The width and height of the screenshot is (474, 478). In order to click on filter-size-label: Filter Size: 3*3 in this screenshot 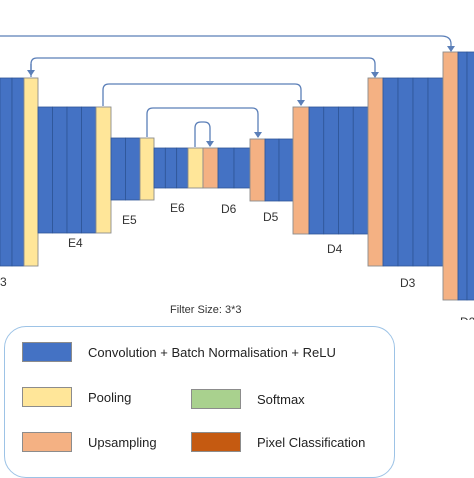, I will do `click(206, 310)`.